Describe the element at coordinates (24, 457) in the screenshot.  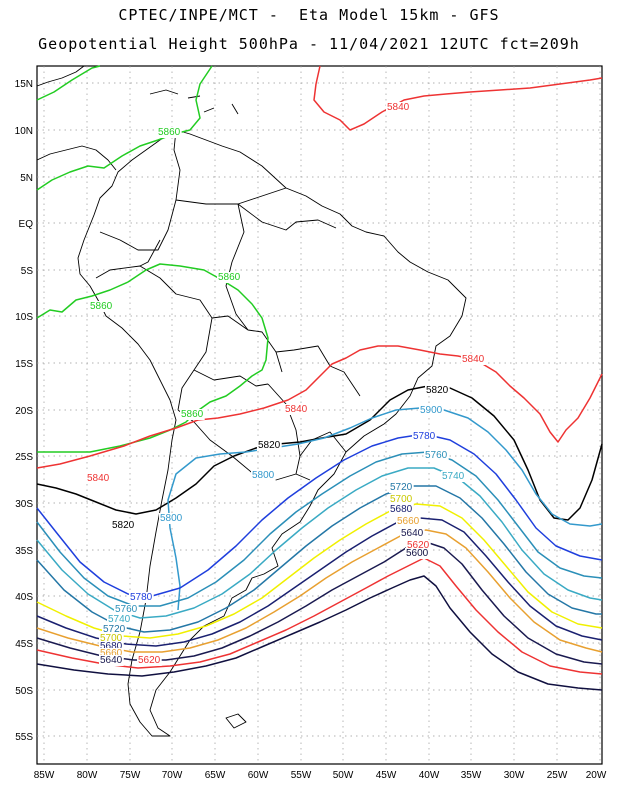
I see `lat-label: 25S` at that location.